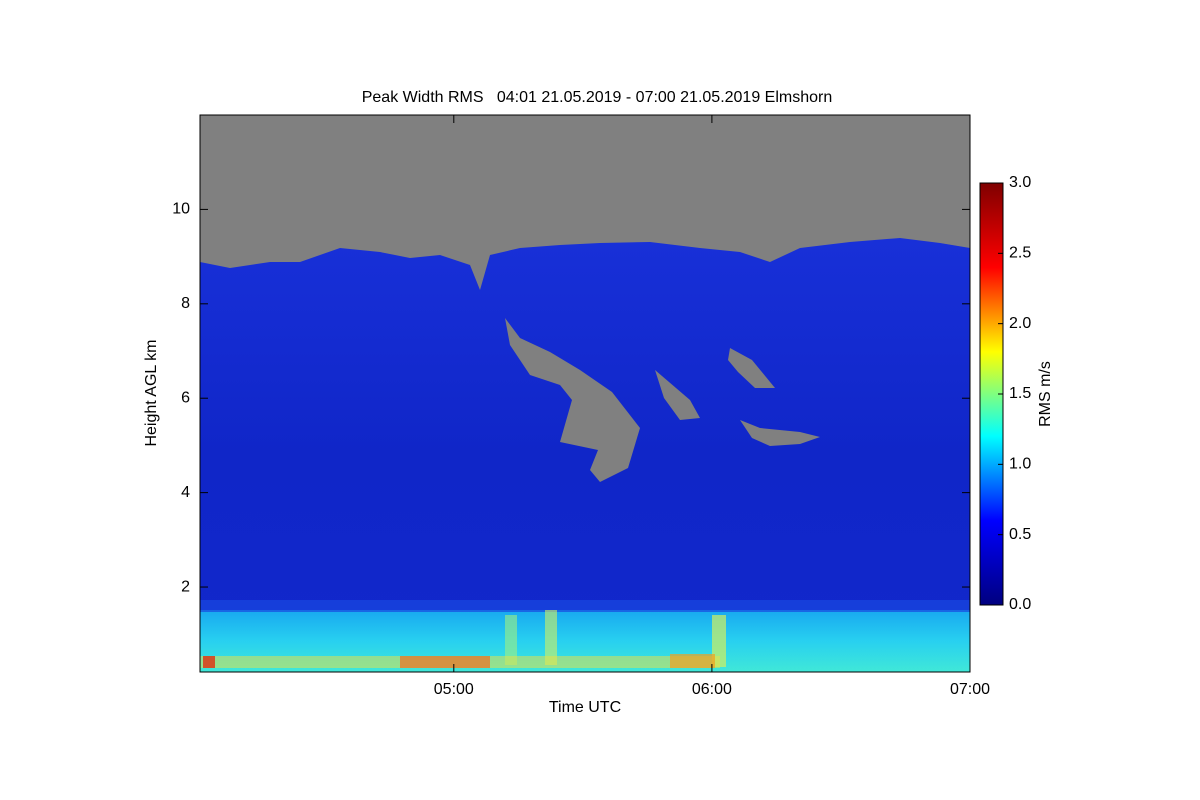  I want to click on x-tick-label: 07:00, so click(970, 689).